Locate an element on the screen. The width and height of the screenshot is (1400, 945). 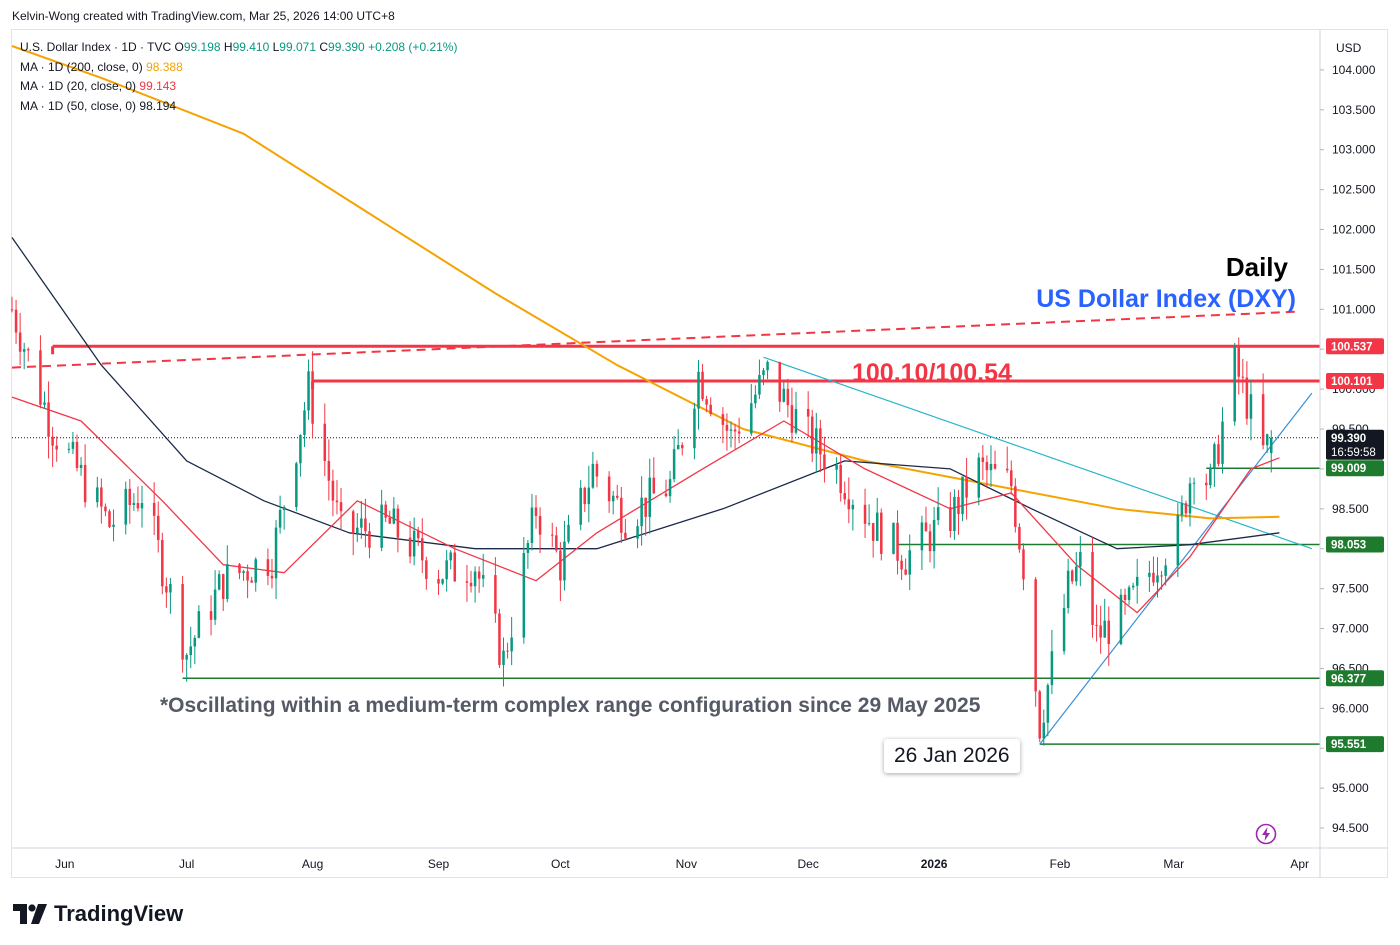
legend-ma50-row: MA · 1D (50, close, 0) 98.194 is located at coordinates (238, 107).